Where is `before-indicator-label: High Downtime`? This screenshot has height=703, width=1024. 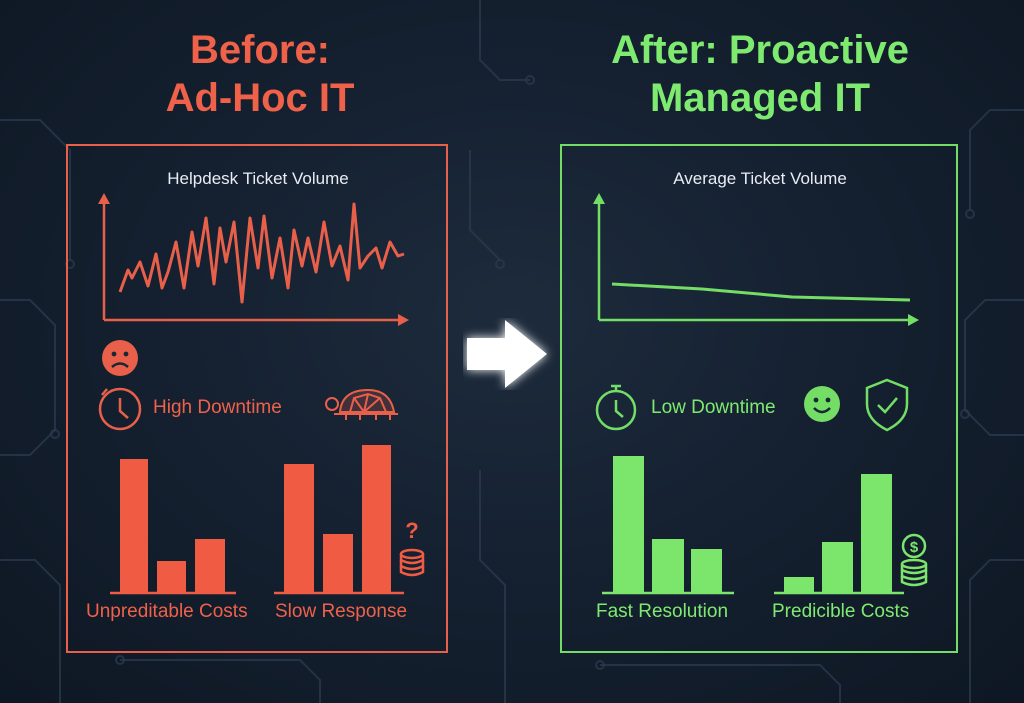
before-indicator-label: High Downtime is located at coordinates (217, 407).